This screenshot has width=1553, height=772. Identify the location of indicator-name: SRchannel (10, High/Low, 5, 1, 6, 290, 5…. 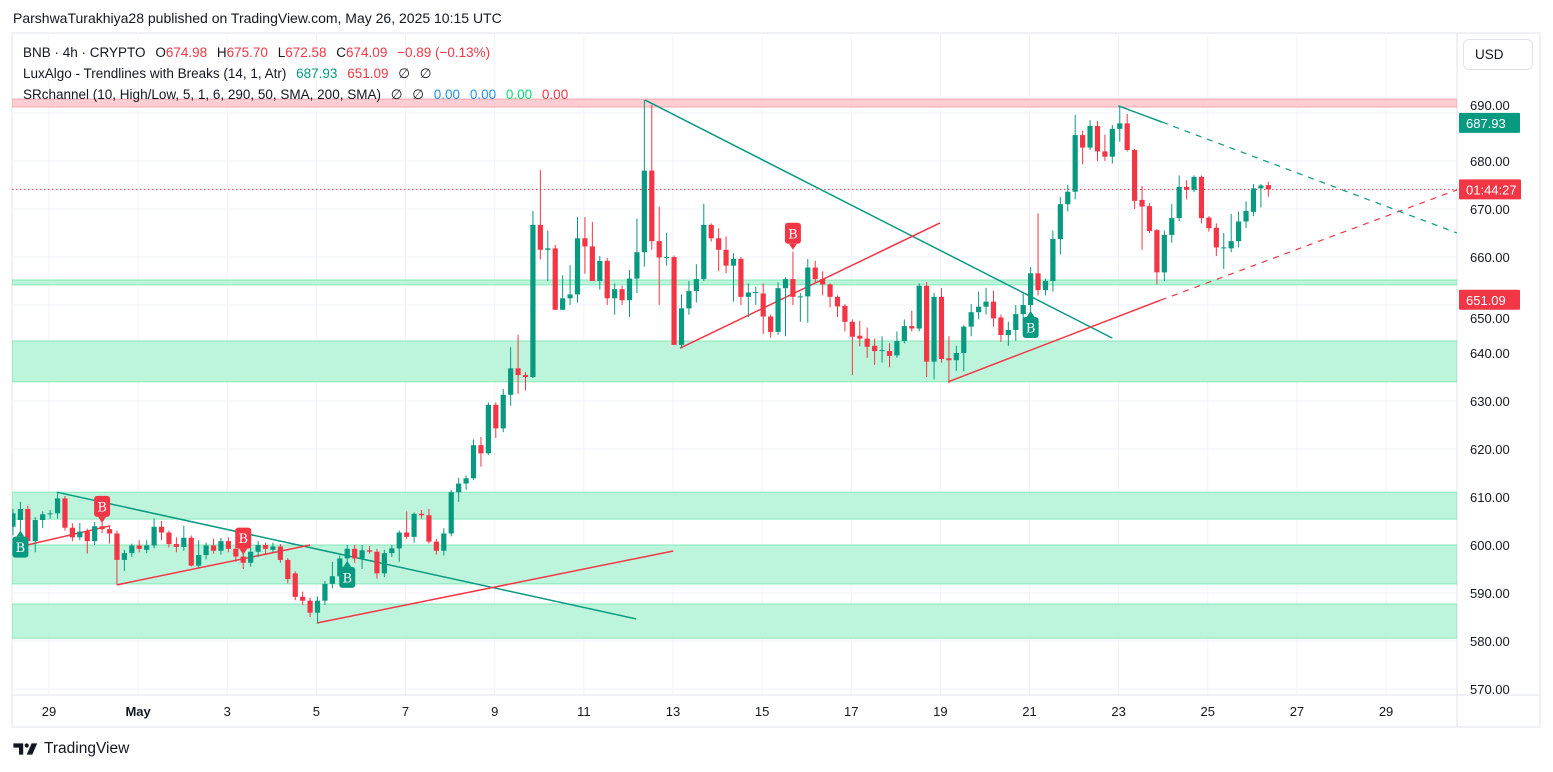
(202, 94).